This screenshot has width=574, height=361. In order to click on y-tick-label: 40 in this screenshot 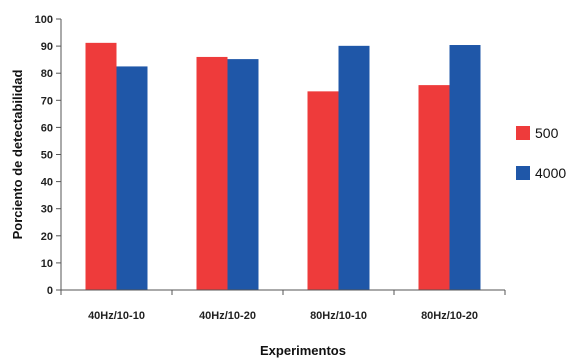, I will do `click(47, 183)`.